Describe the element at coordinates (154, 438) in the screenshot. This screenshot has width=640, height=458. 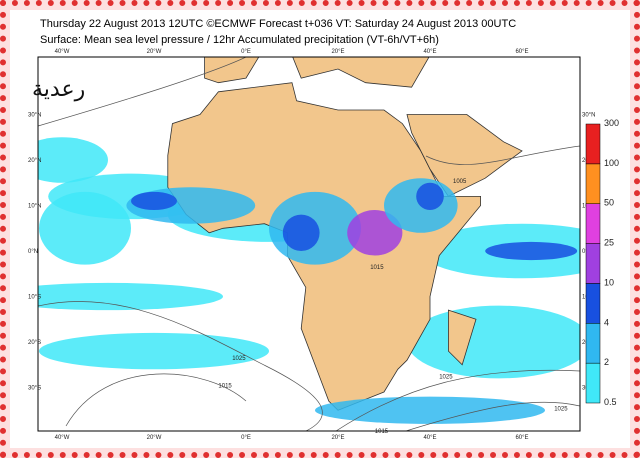
I see `lon-label-bottom: 20°W` at that location.